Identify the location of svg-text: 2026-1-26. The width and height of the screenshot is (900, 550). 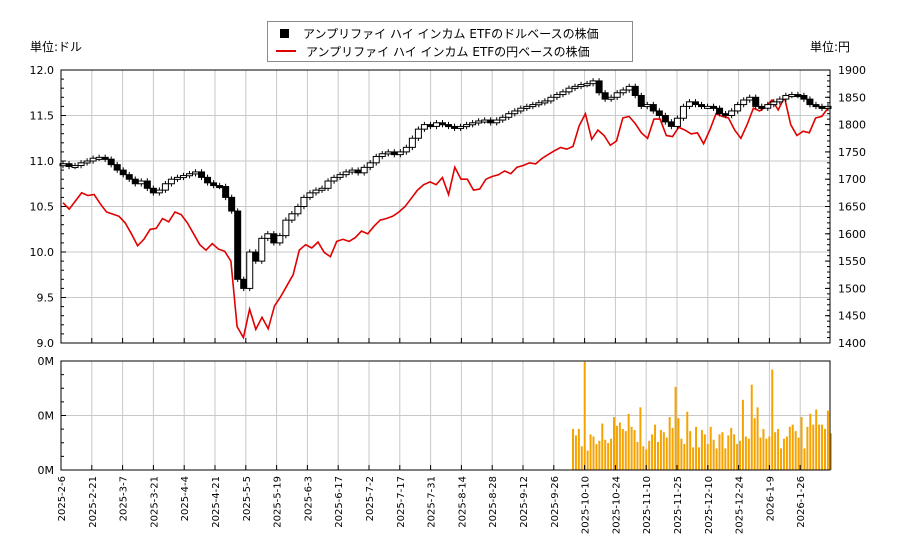
(801, 502).